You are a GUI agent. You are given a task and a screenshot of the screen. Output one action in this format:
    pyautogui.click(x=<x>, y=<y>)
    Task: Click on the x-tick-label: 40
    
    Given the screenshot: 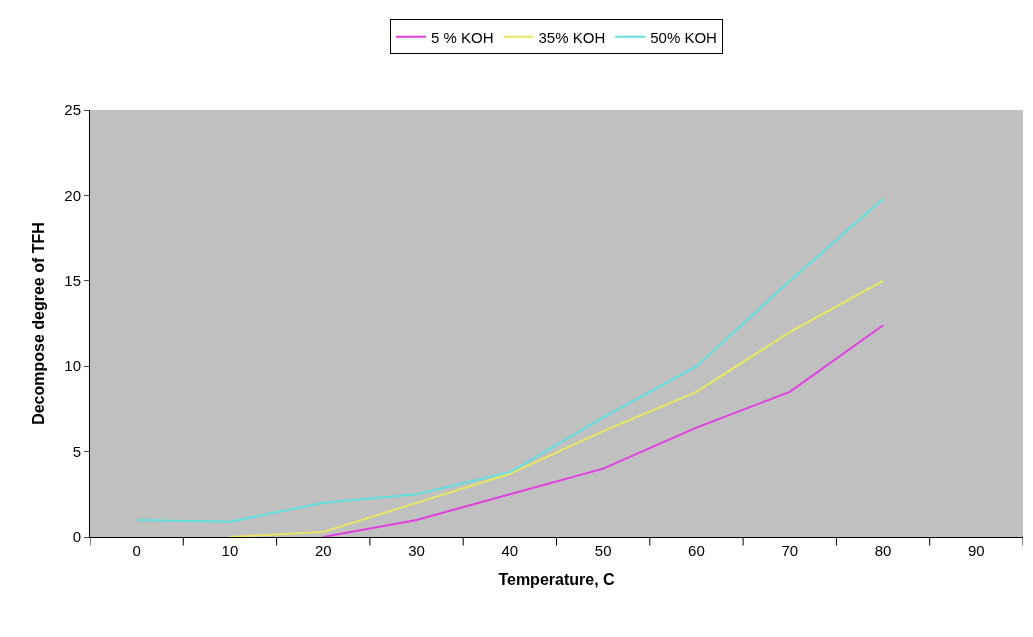 What is the action you would take?
    pyautogui.click(x=510, y=550)
    